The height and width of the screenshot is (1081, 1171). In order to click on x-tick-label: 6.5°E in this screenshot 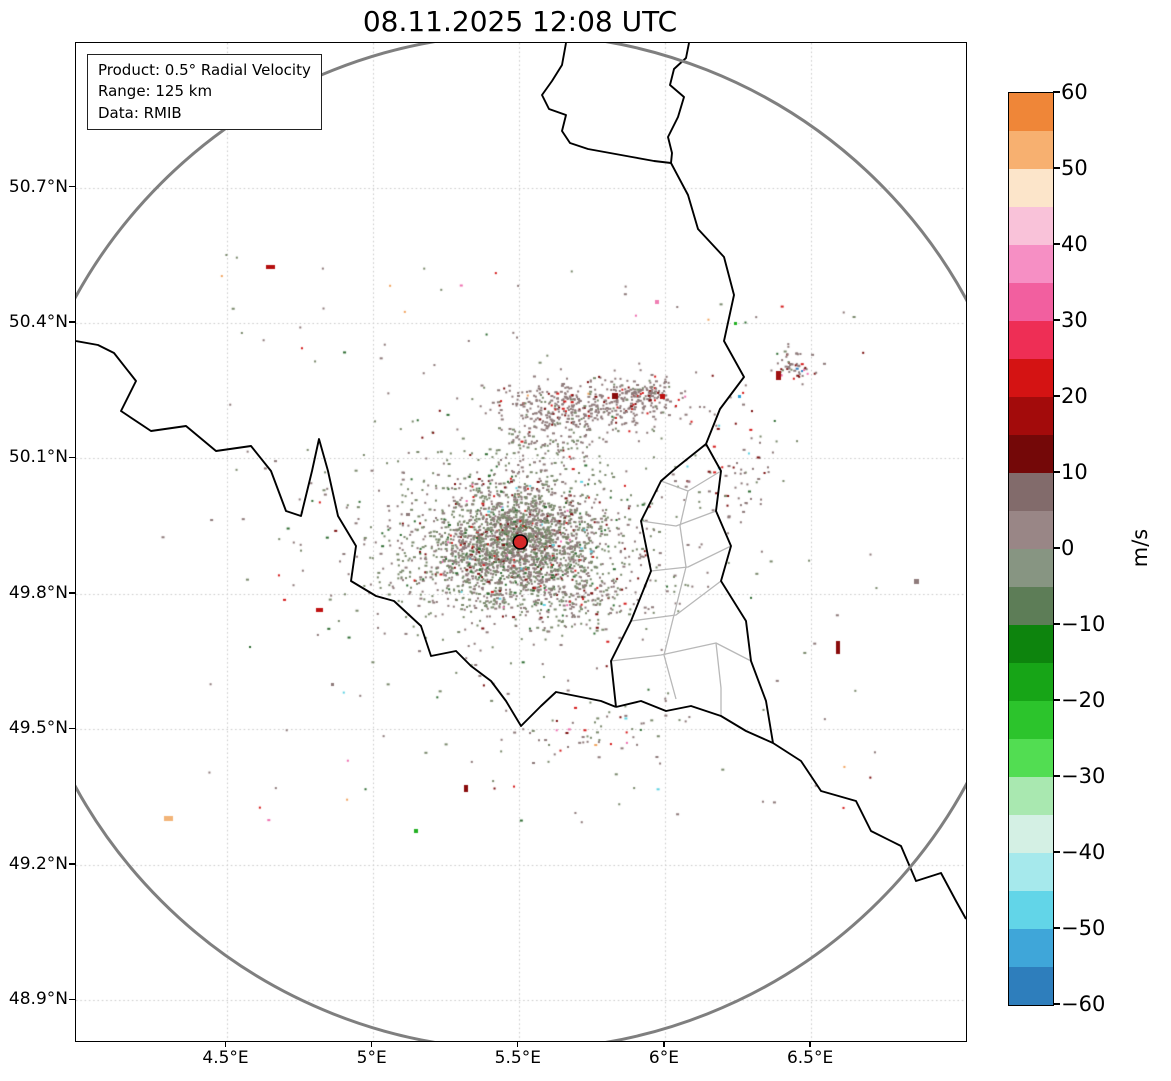, I will do `click(810, 1058)`.